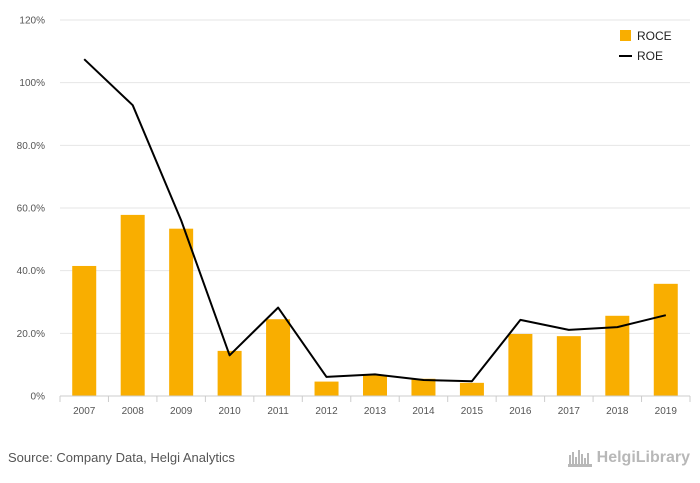  I want to click on helgi-library-logo: HelgiLibrary, so click(628, 458).